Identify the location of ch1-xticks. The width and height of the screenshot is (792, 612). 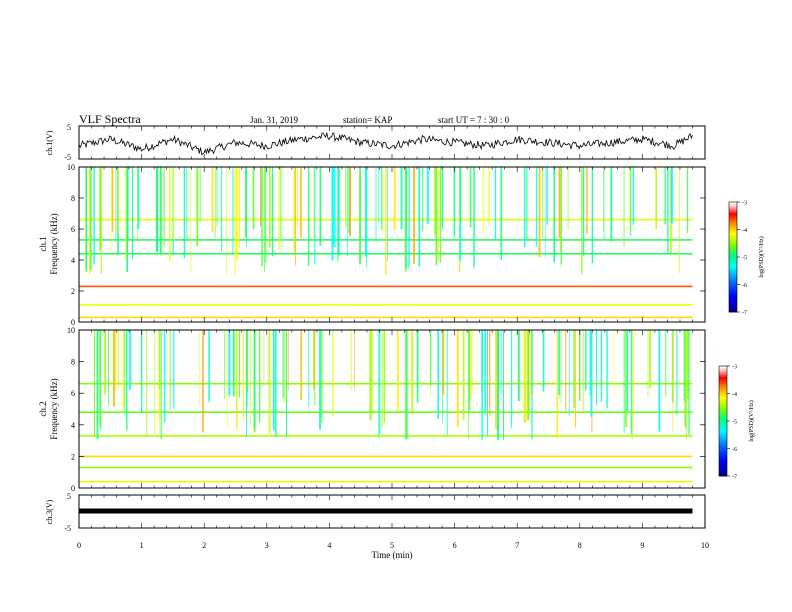
(392, 142).